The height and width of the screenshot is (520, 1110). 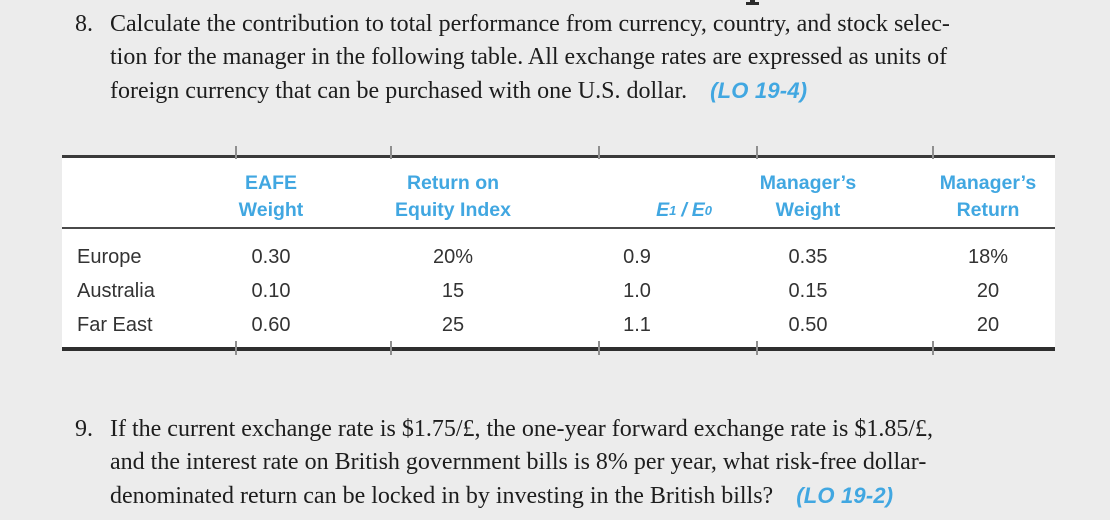 What do you see at coordinates (453, 325) in the screenshot?
I see `cell-return-on-equity-index: 25` at bounding box center [453, 325].